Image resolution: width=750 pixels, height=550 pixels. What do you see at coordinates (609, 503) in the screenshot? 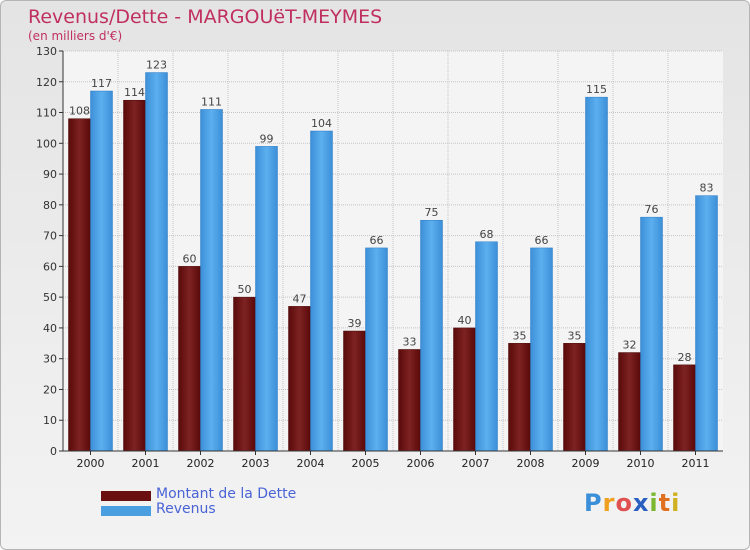
I see `logo-letter: r` at bounding box center [609, 503].